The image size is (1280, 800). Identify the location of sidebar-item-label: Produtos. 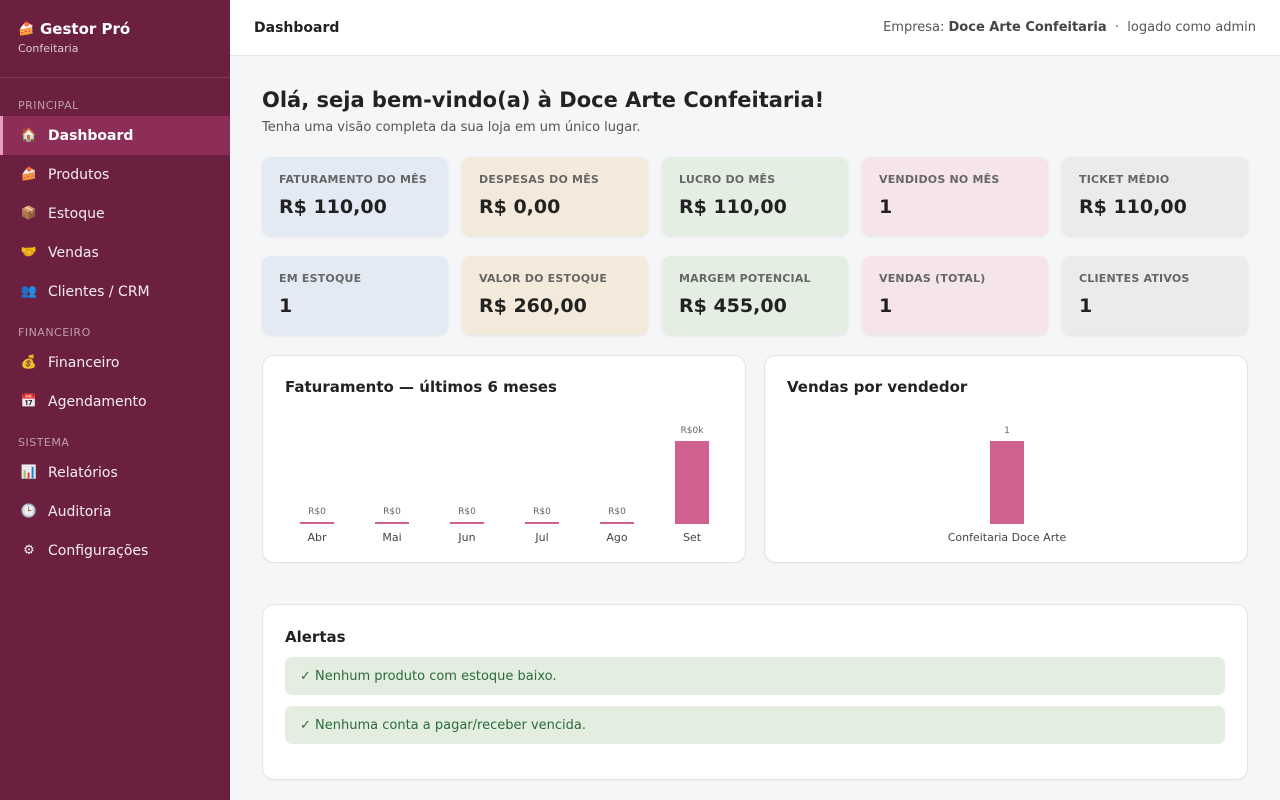
(79, 174).